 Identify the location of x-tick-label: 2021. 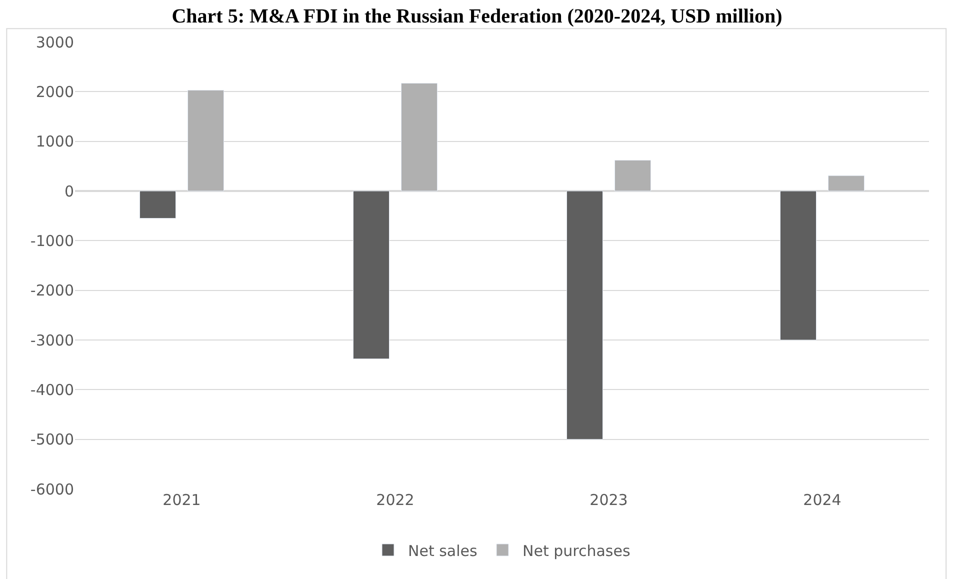
(181, 500).